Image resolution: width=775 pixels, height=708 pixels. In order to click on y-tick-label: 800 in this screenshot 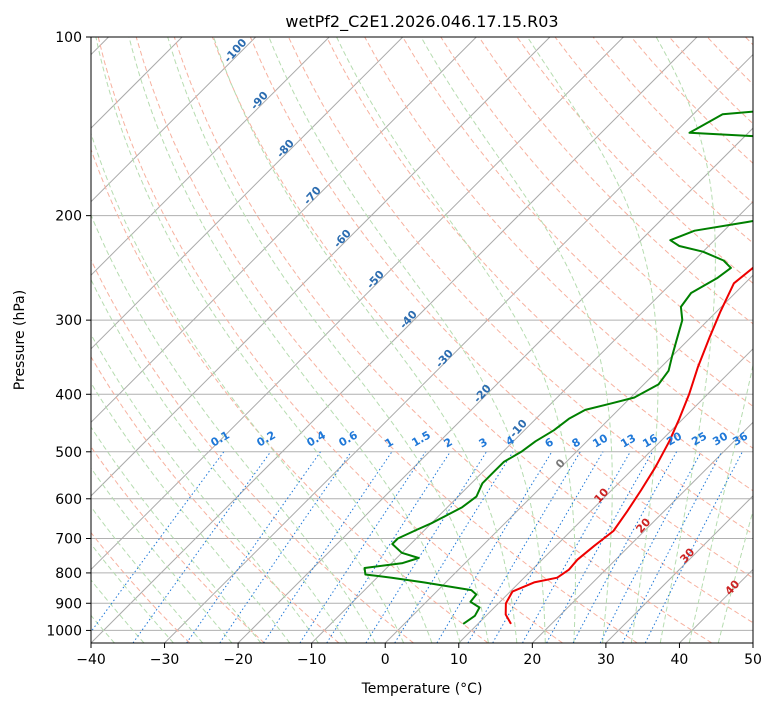, I will do `click(68, 574)`.